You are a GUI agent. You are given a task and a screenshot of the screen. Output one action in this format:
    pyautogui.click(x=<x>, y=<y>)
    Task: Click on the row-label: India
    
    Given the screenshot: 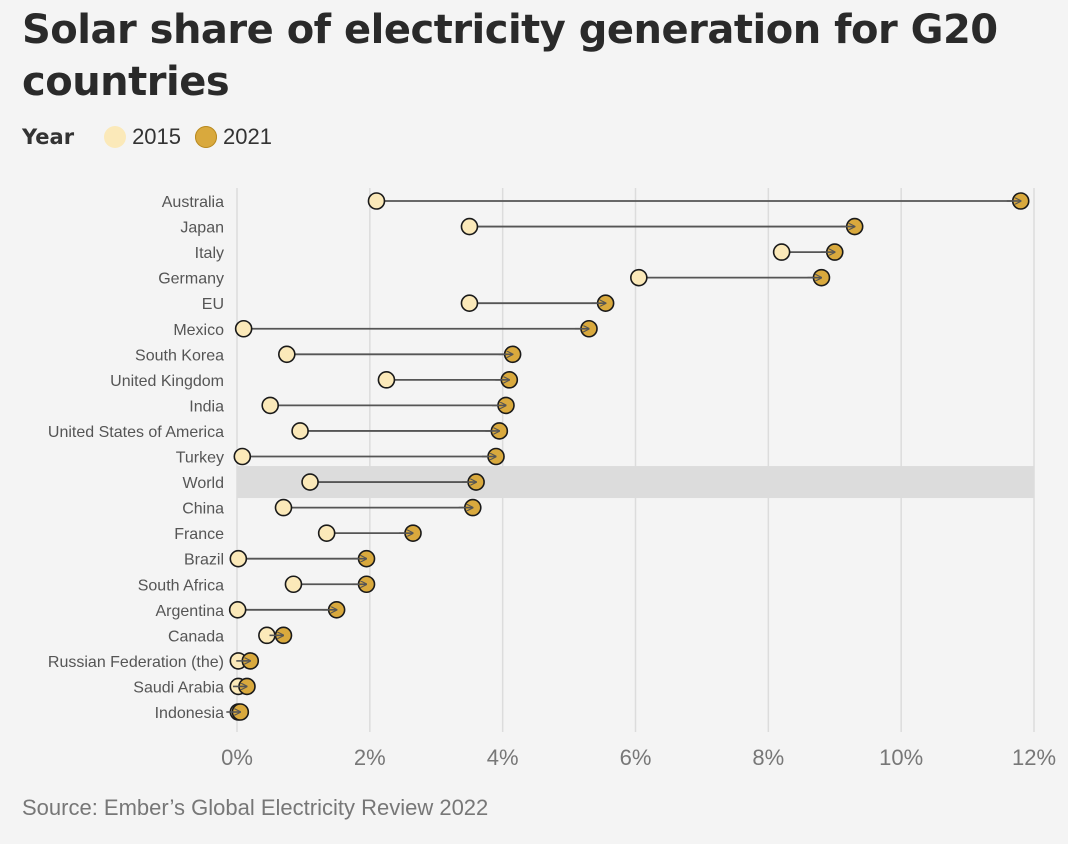 What is the action you would take?
    pyautogui.click(x=206, y=406)
    